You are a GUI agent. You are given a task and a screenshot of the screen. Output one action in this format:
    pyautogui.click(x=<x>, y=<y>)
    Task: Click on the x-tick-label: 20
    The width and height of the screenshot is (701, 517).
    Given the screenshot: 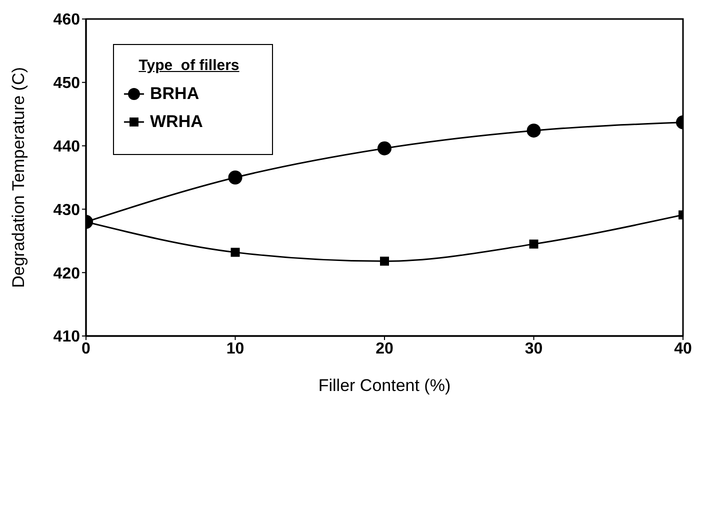 What is the action you would take?
    pyautogui.click(x=385, y=349)
    